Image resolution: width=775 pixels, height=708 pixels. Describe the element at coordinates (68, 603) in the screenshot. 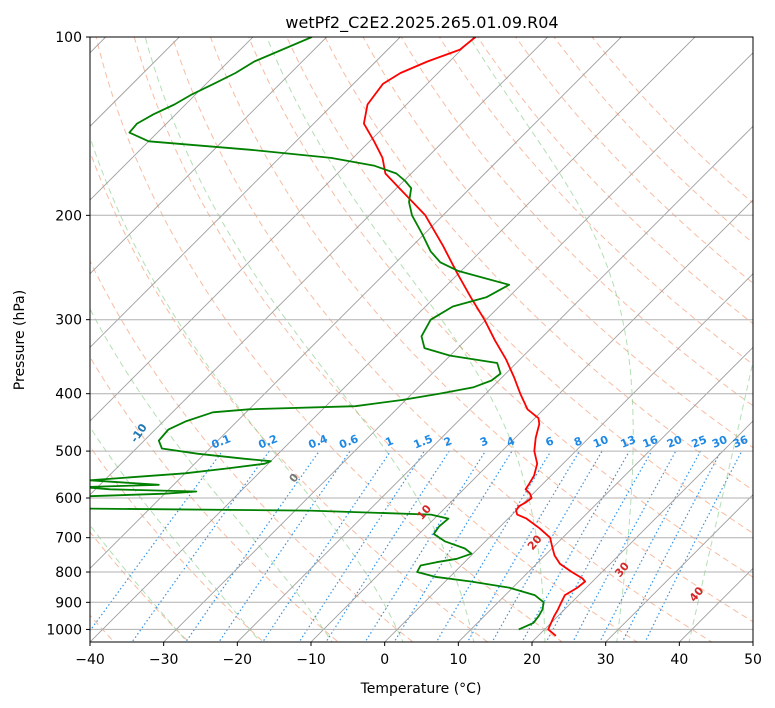

I see `y-tick-label: 900` at that location.